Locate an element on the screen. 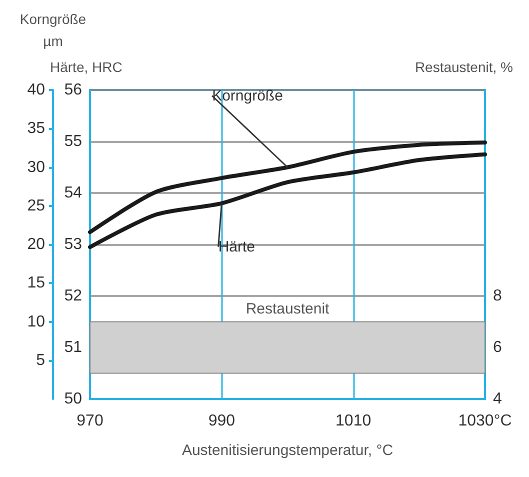 The width and height of the screenshot is (529, 477). y-tick-label: 15 is located at coordinates (36, 283).